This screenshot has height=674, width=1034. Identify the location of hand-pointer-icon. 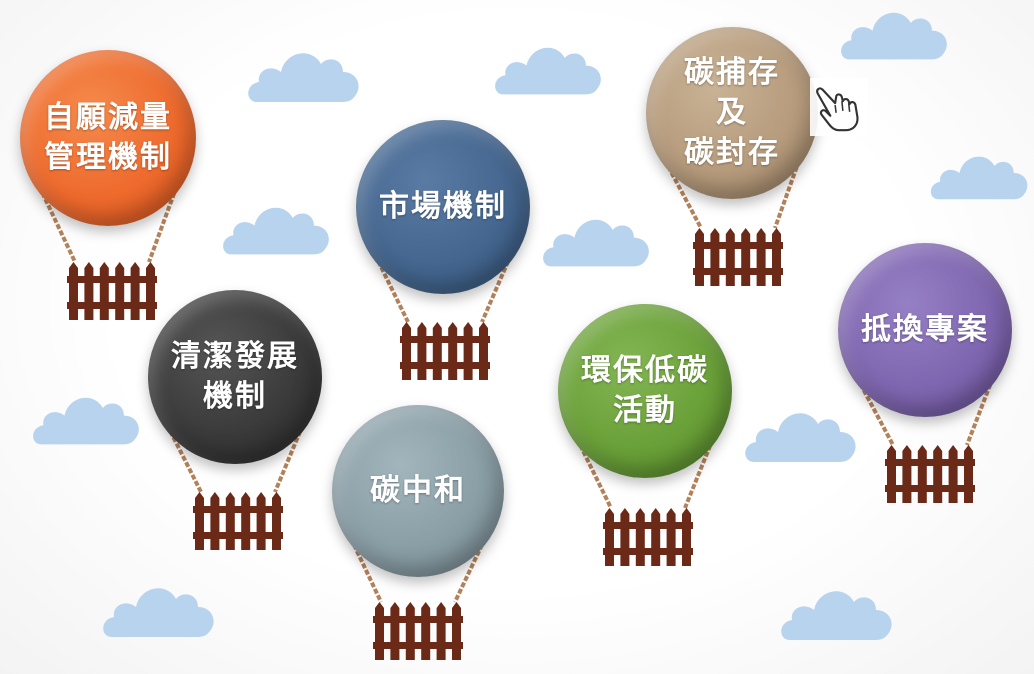
(839, 107).